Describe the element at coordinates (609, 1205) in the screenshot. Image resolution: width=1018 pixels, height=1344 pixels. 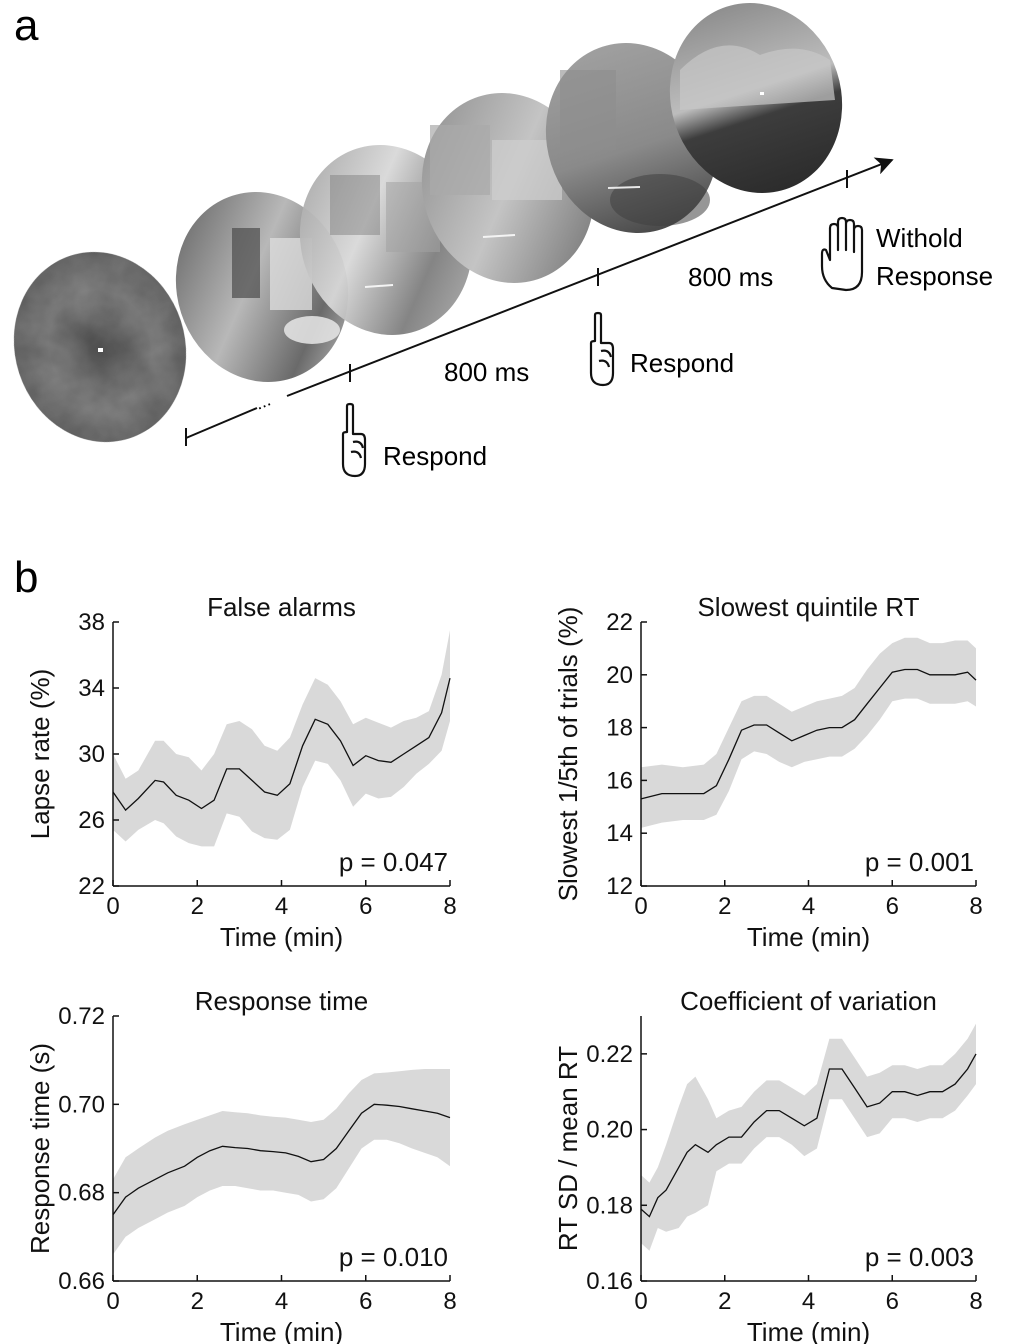
I see `y-tick-label: 0.18` at that location.